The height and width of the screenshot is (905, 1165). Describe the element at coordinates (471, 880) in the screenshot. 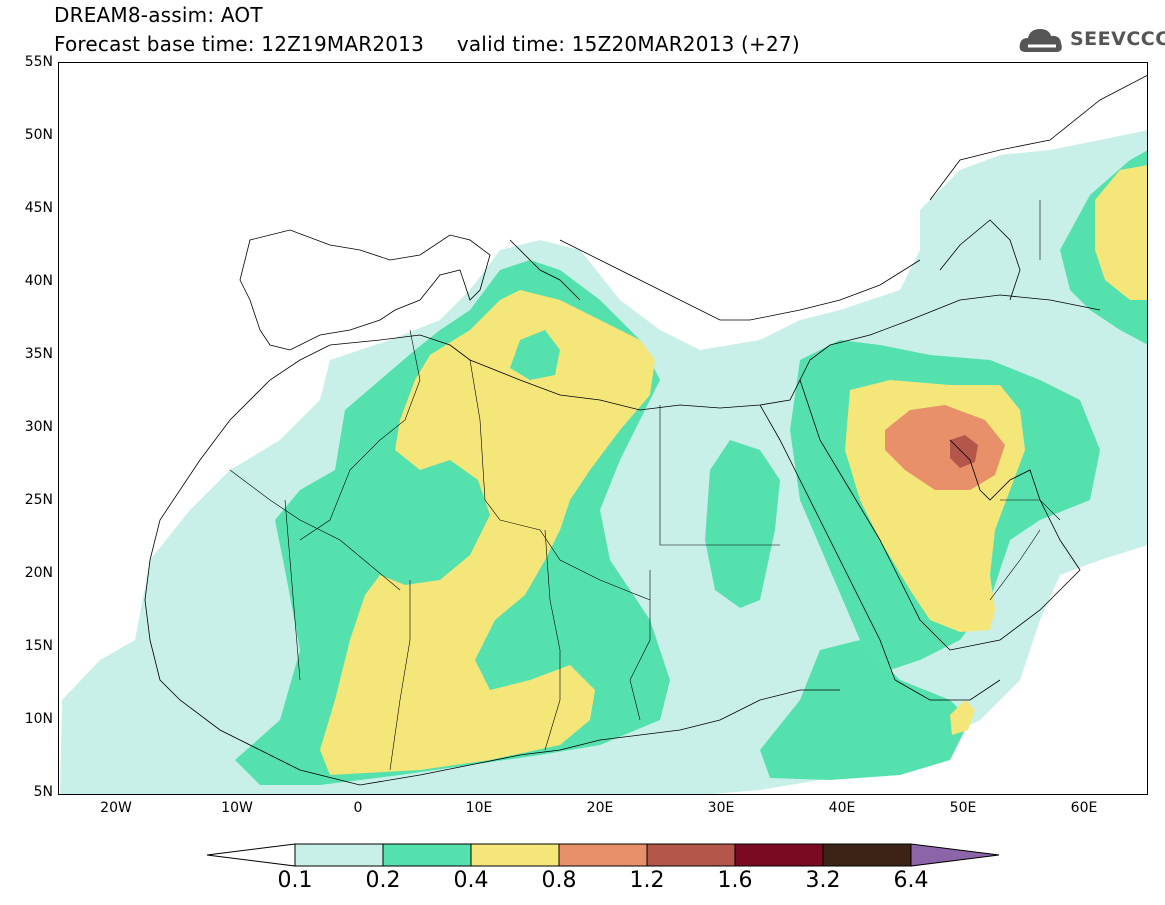

I see `colorbar-label: 0.4` at that location.